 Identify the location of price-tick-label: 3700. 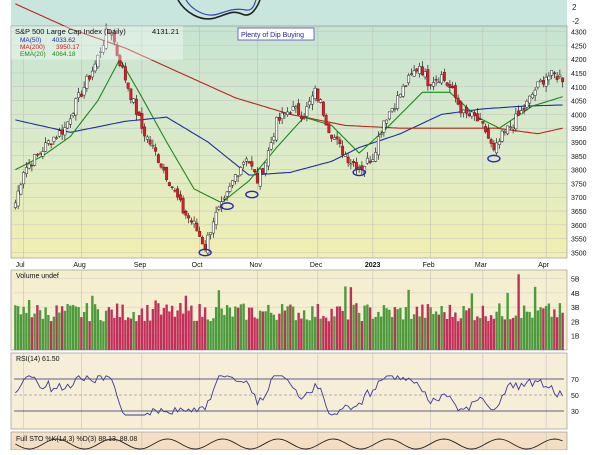
(579, 198).